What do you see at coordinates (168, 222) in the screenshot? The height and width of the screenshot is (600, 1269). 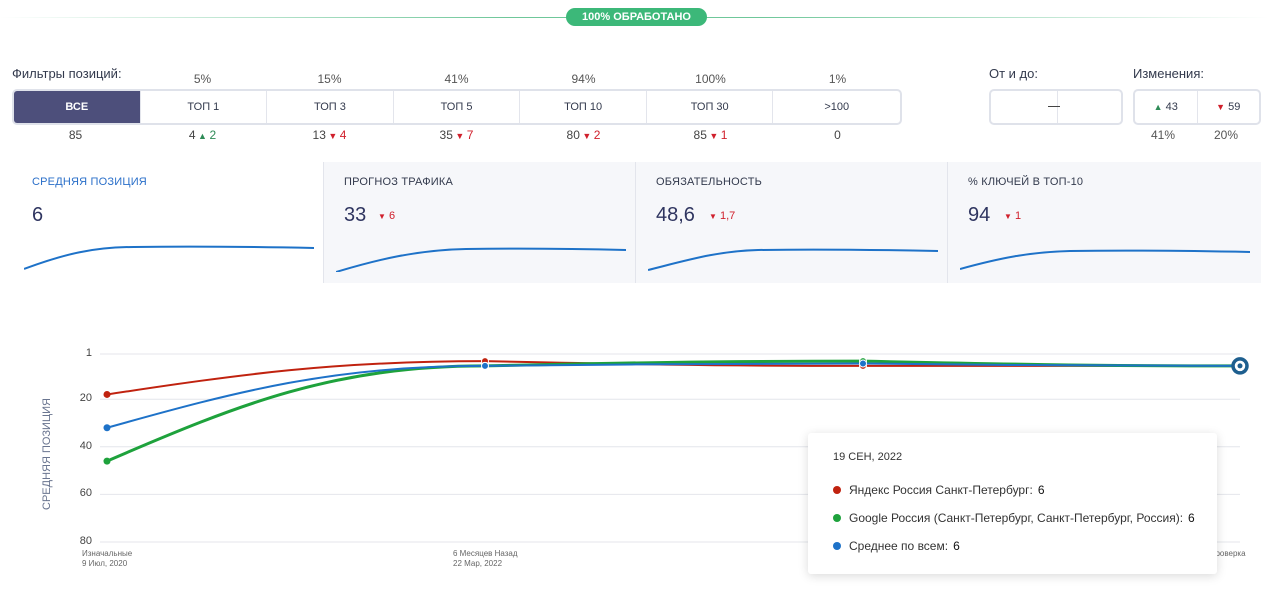 I see `tab-average-position: СРЕДНЯЯ ПОЗИЦИЯ 6` at bounding box center [168, 222].